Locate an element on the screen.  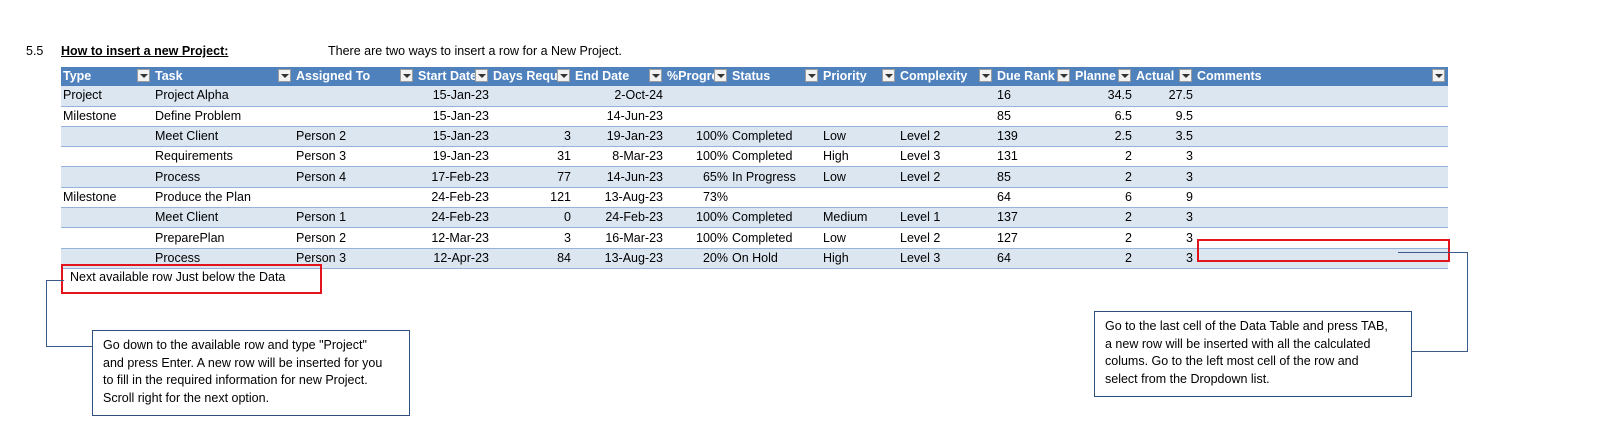
table-cell: PreparePlan is located at coordinates (223, 238).